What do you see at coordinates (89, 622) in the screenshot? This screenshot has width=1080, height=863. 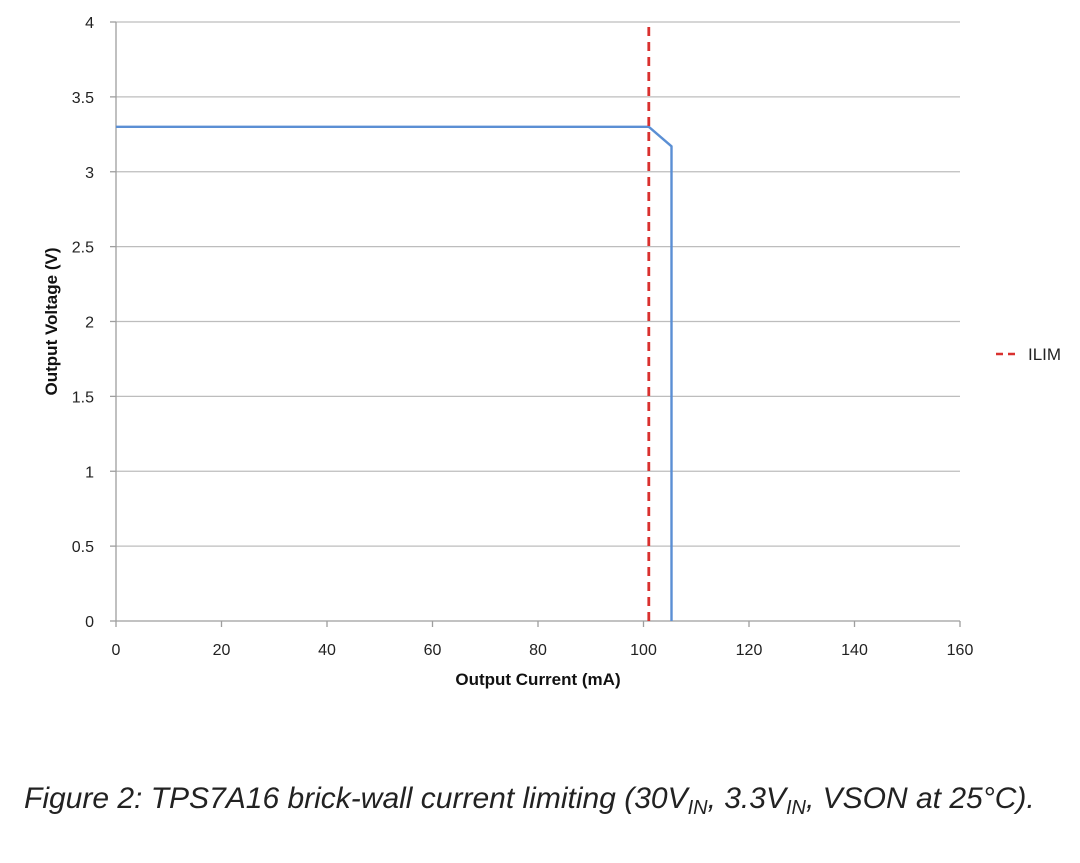 I see `y-tick-label: 0` at bounding box center [89, 622].